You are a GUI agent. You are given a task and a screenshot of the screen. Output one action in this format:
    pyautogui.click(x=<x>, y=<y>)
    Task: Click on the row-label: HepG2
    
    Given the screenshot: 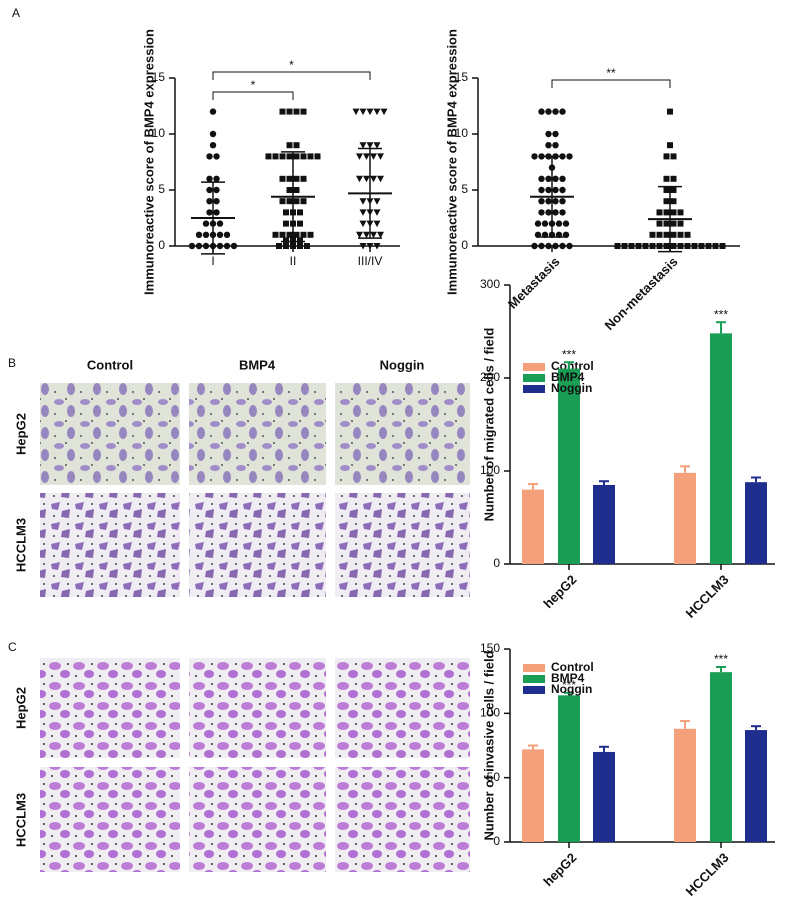 What is the action you would take?
    pyautogui.click(x=20, y=434)
    